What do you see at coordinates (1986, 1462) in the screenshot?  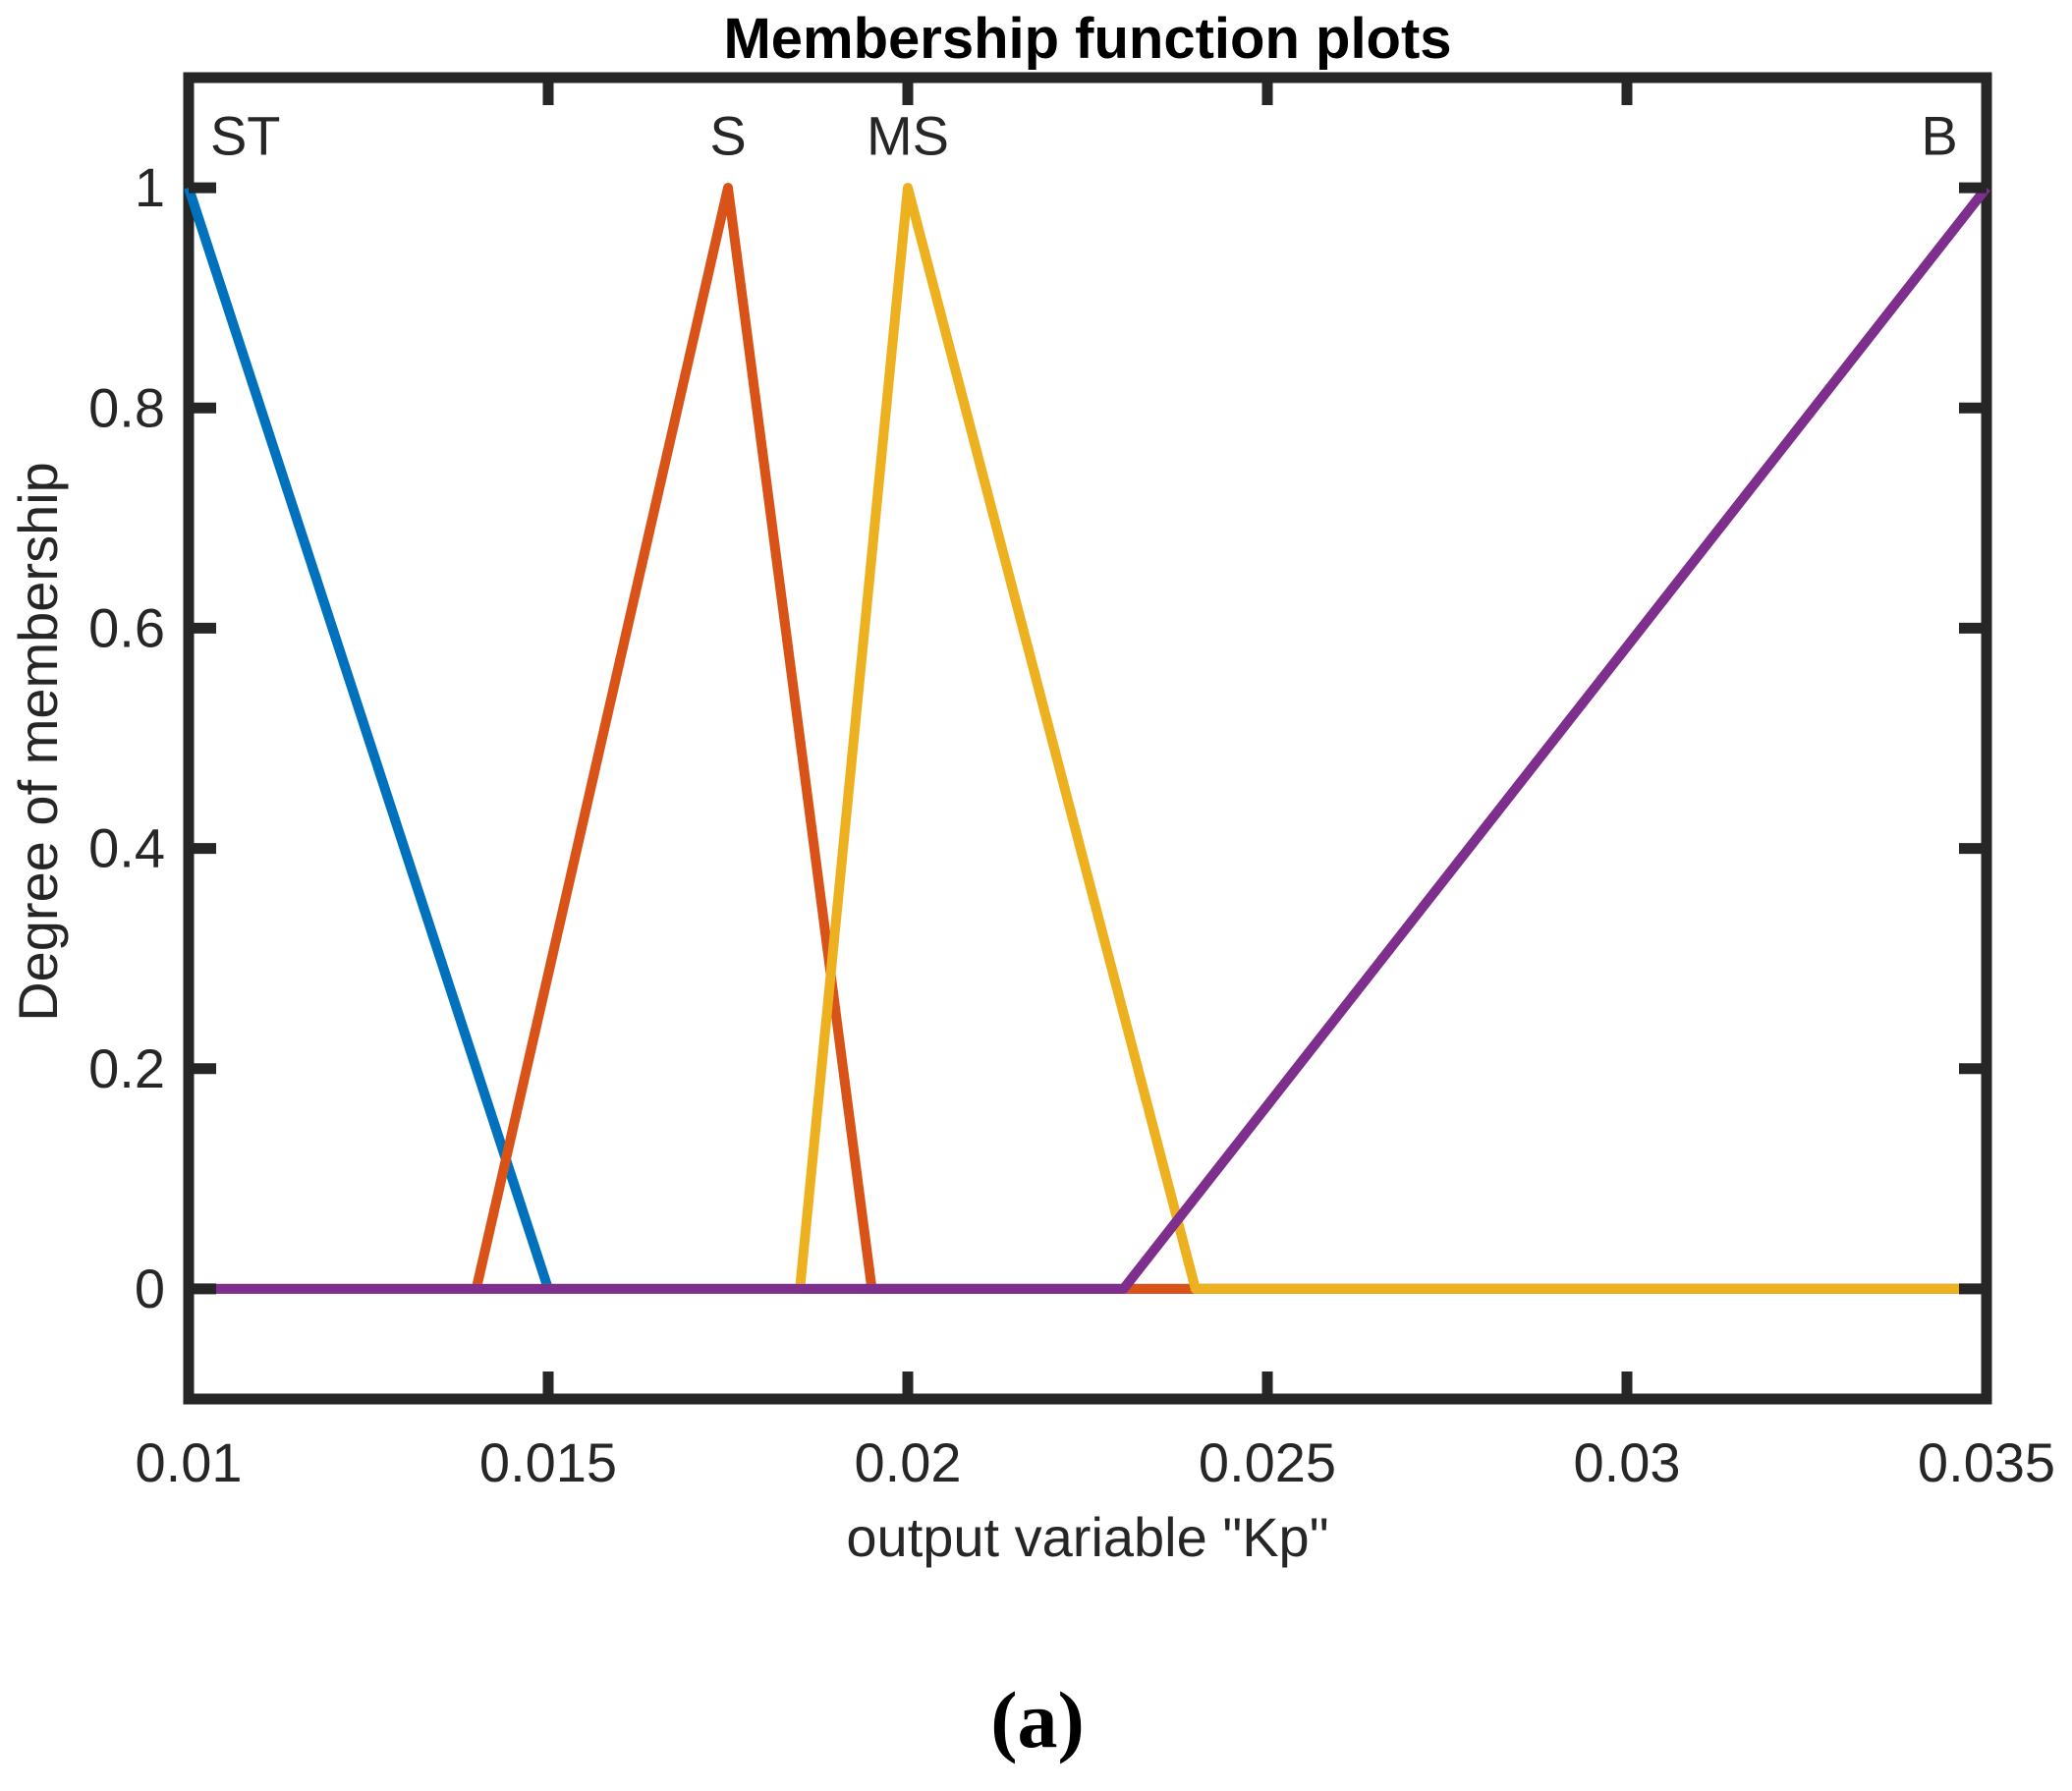 I see `x-tick-label: 0.035` at bounding box center [1986, 1462].